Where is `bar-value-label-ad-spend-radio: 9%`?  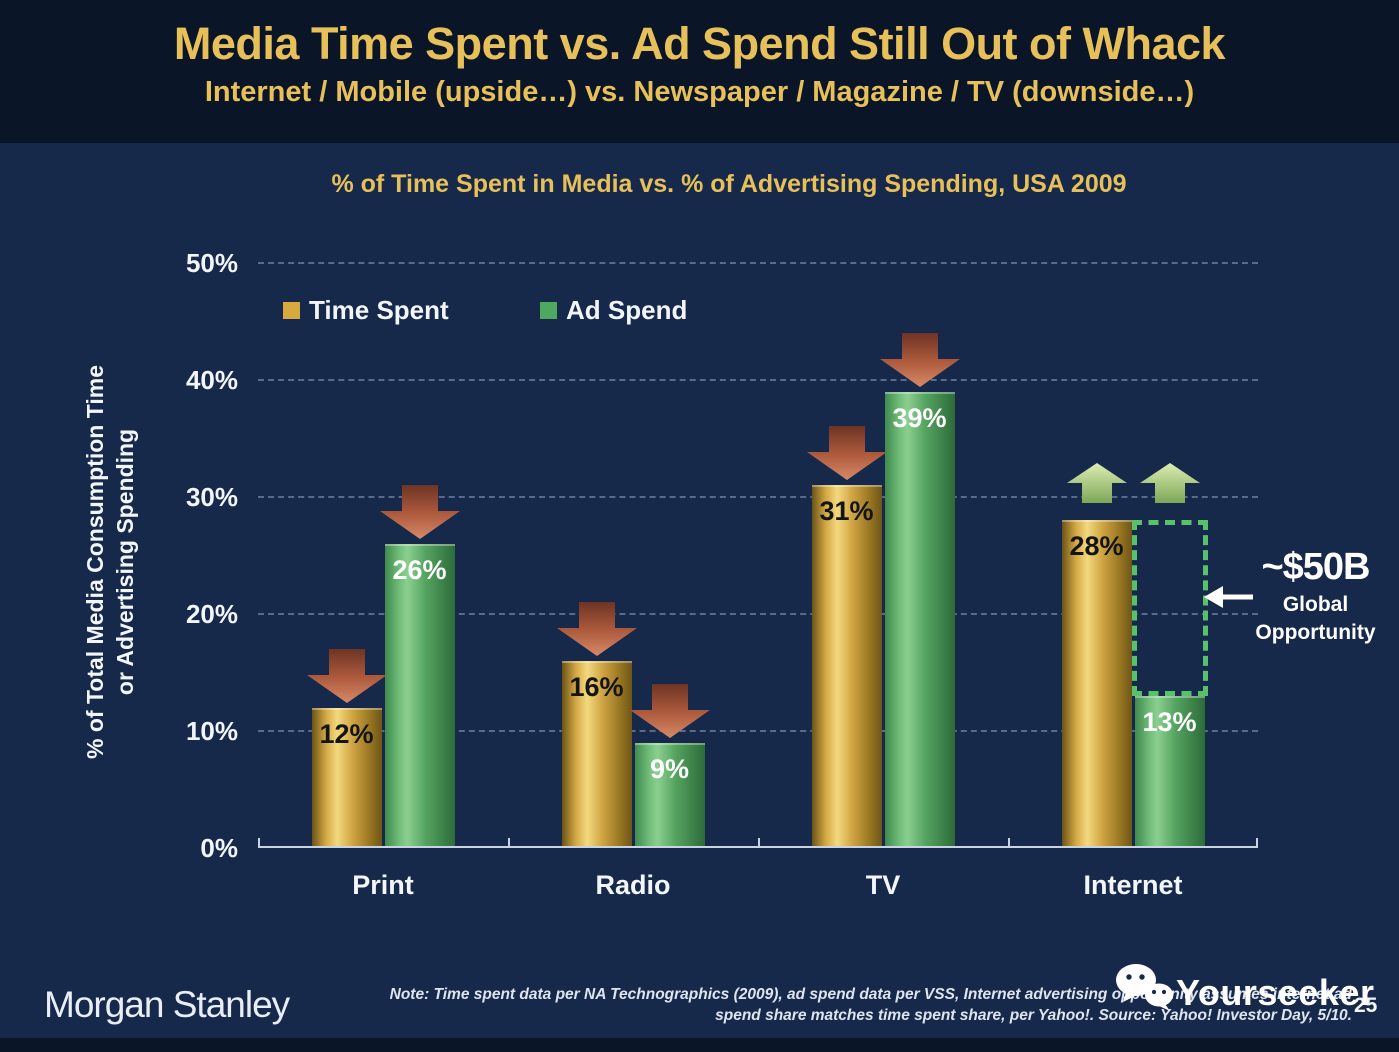
bar-value-label-ad-spend-radio: 9% is located at coordinates (669, 769).